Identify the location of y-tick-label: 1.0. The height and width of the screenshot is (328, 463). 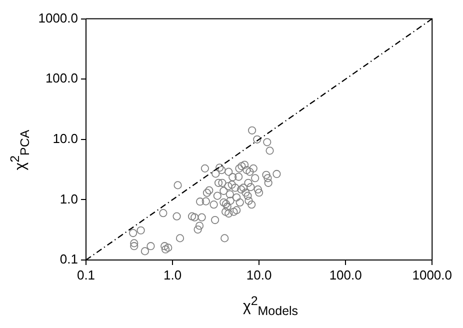
(69, 198).